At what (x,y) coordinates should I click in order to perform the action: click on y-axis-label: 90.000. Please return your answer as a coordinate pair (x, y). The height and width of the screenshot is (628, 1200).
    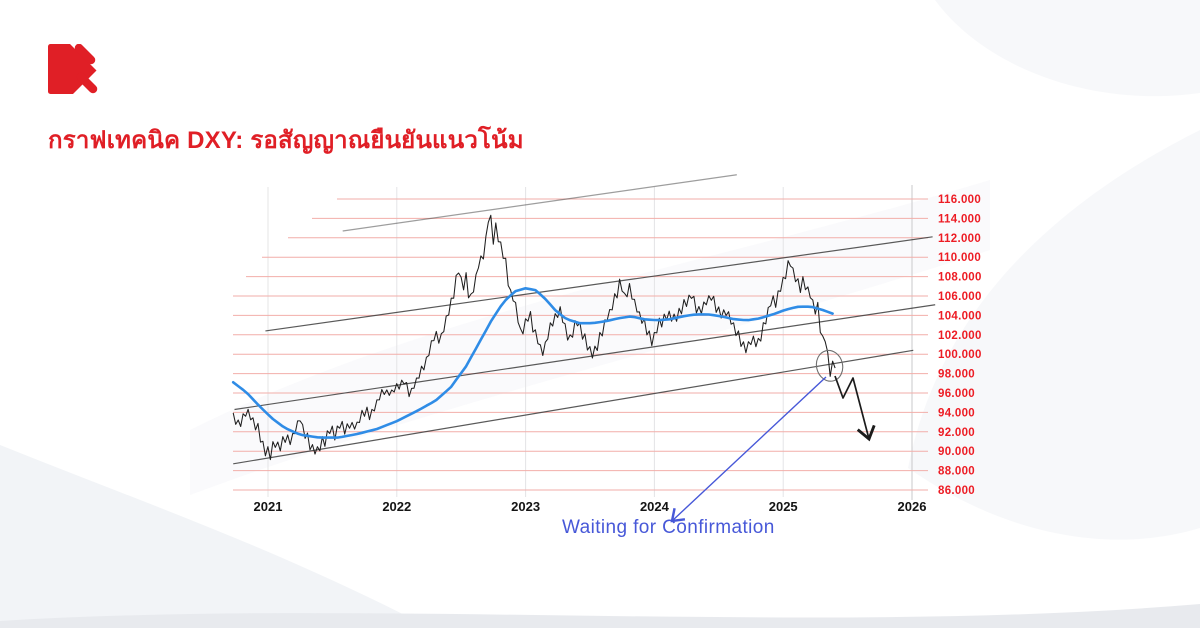
    Looking at the image, I should click on (956, 452).